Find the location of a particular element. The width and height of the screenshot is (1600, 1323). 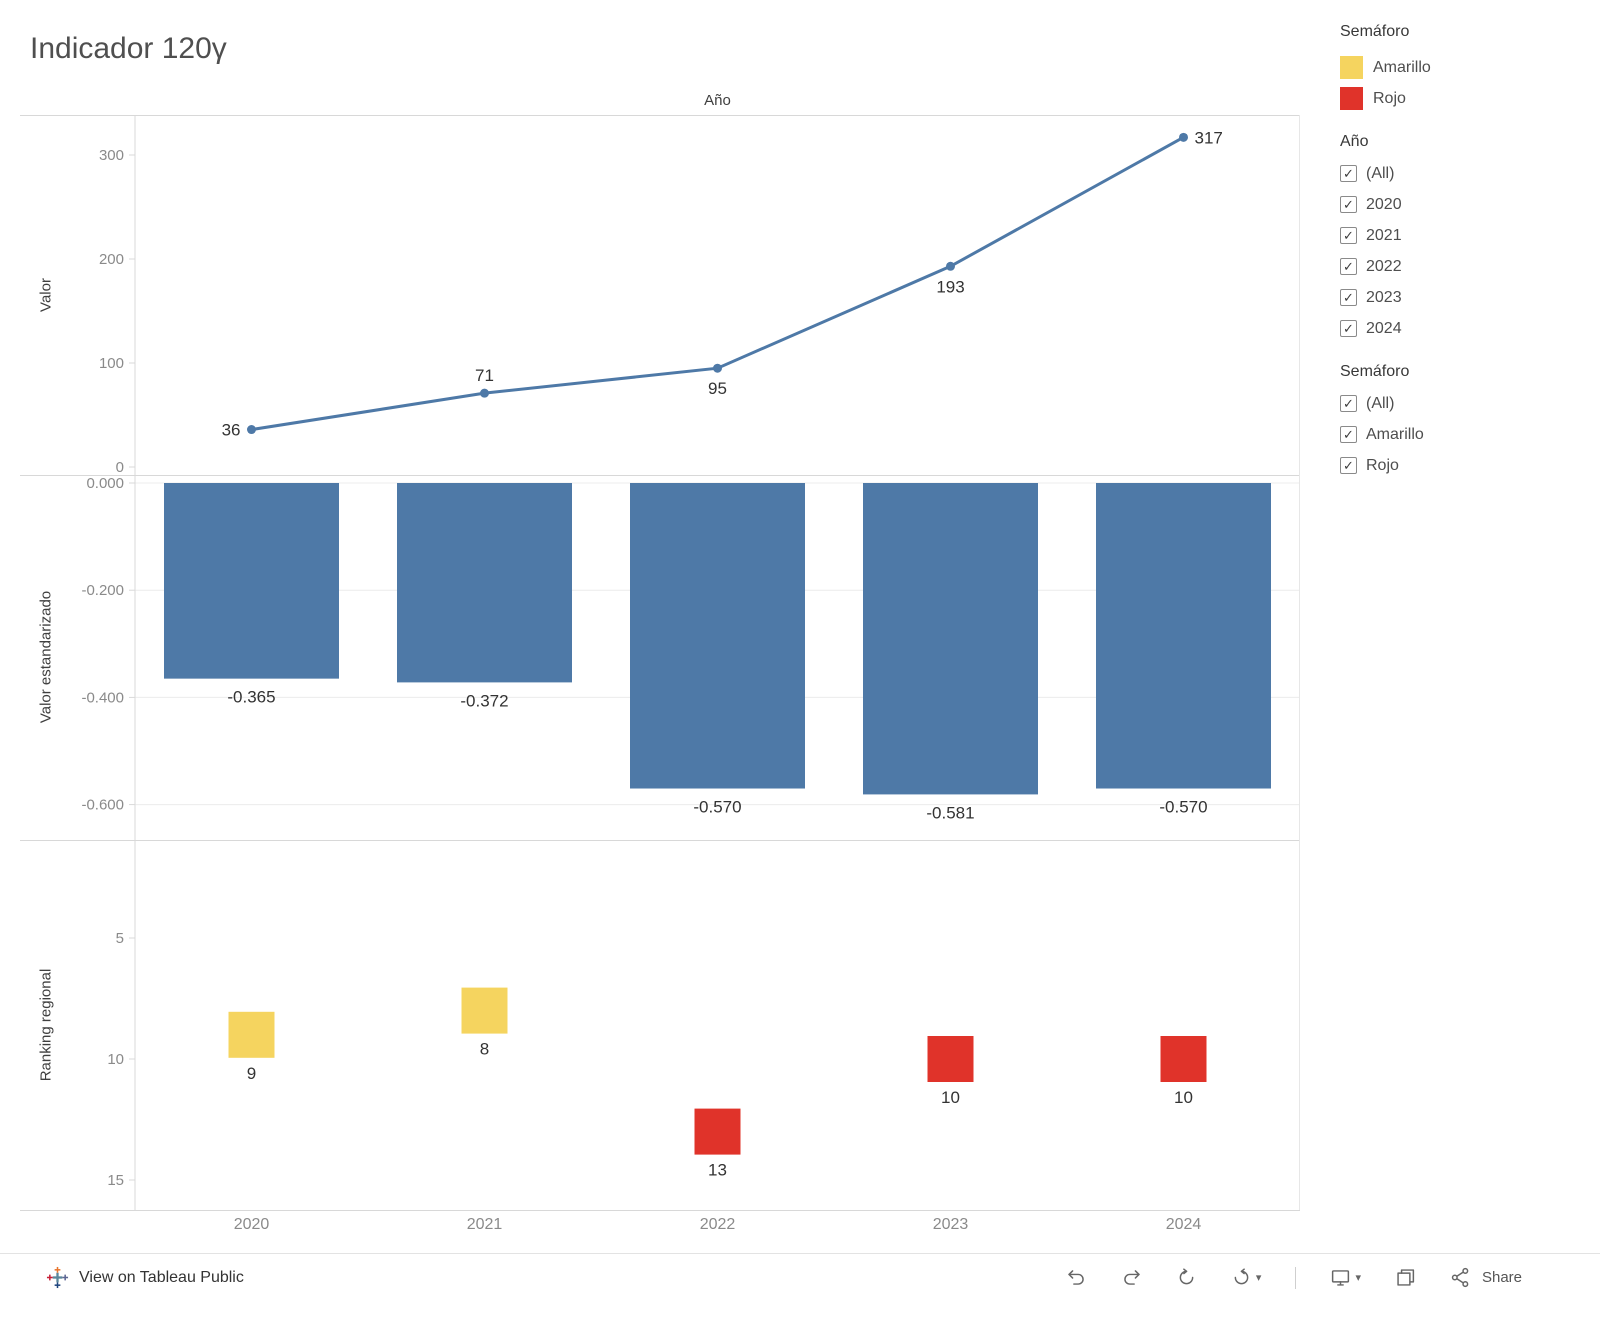

data-label: 36 is located at coordinates (231, 430).